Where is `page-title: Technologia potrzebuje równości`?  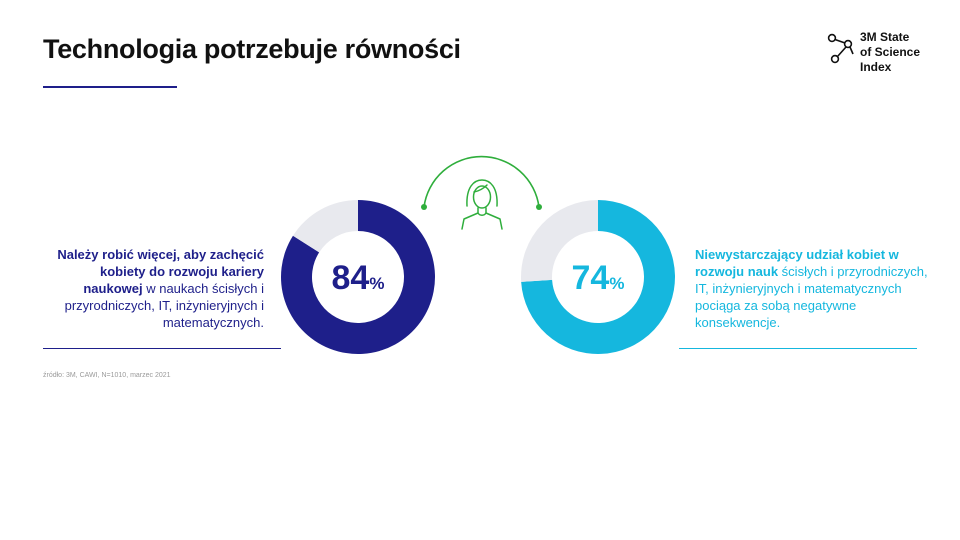 page-title: Technologia potrzebuje równości is located at coordinates (252, 49).